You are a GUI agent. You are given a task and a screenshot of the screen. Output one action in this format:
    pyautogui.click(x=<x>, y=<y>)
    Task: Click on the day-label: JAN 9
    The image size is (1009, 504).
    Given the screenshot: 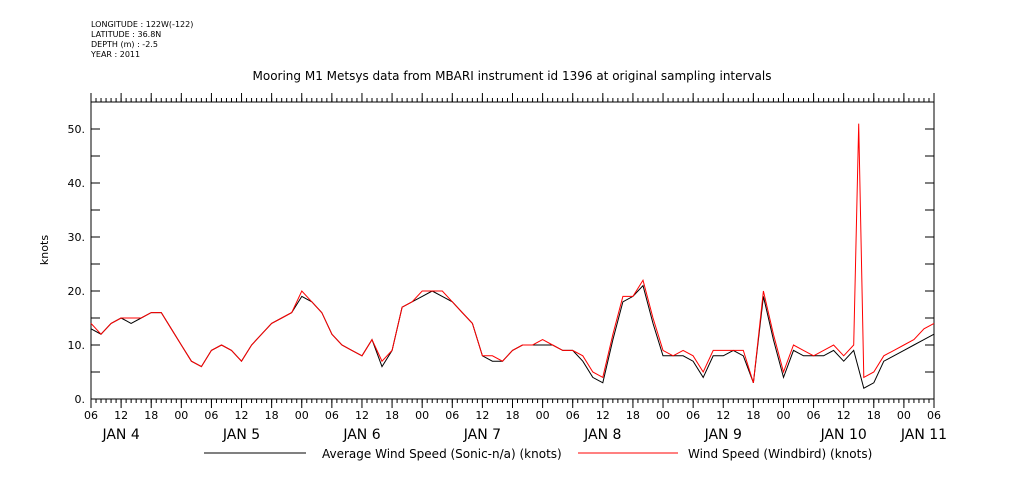 What is the action you would take?
    pyautogui.click(x=723, y=435)
    